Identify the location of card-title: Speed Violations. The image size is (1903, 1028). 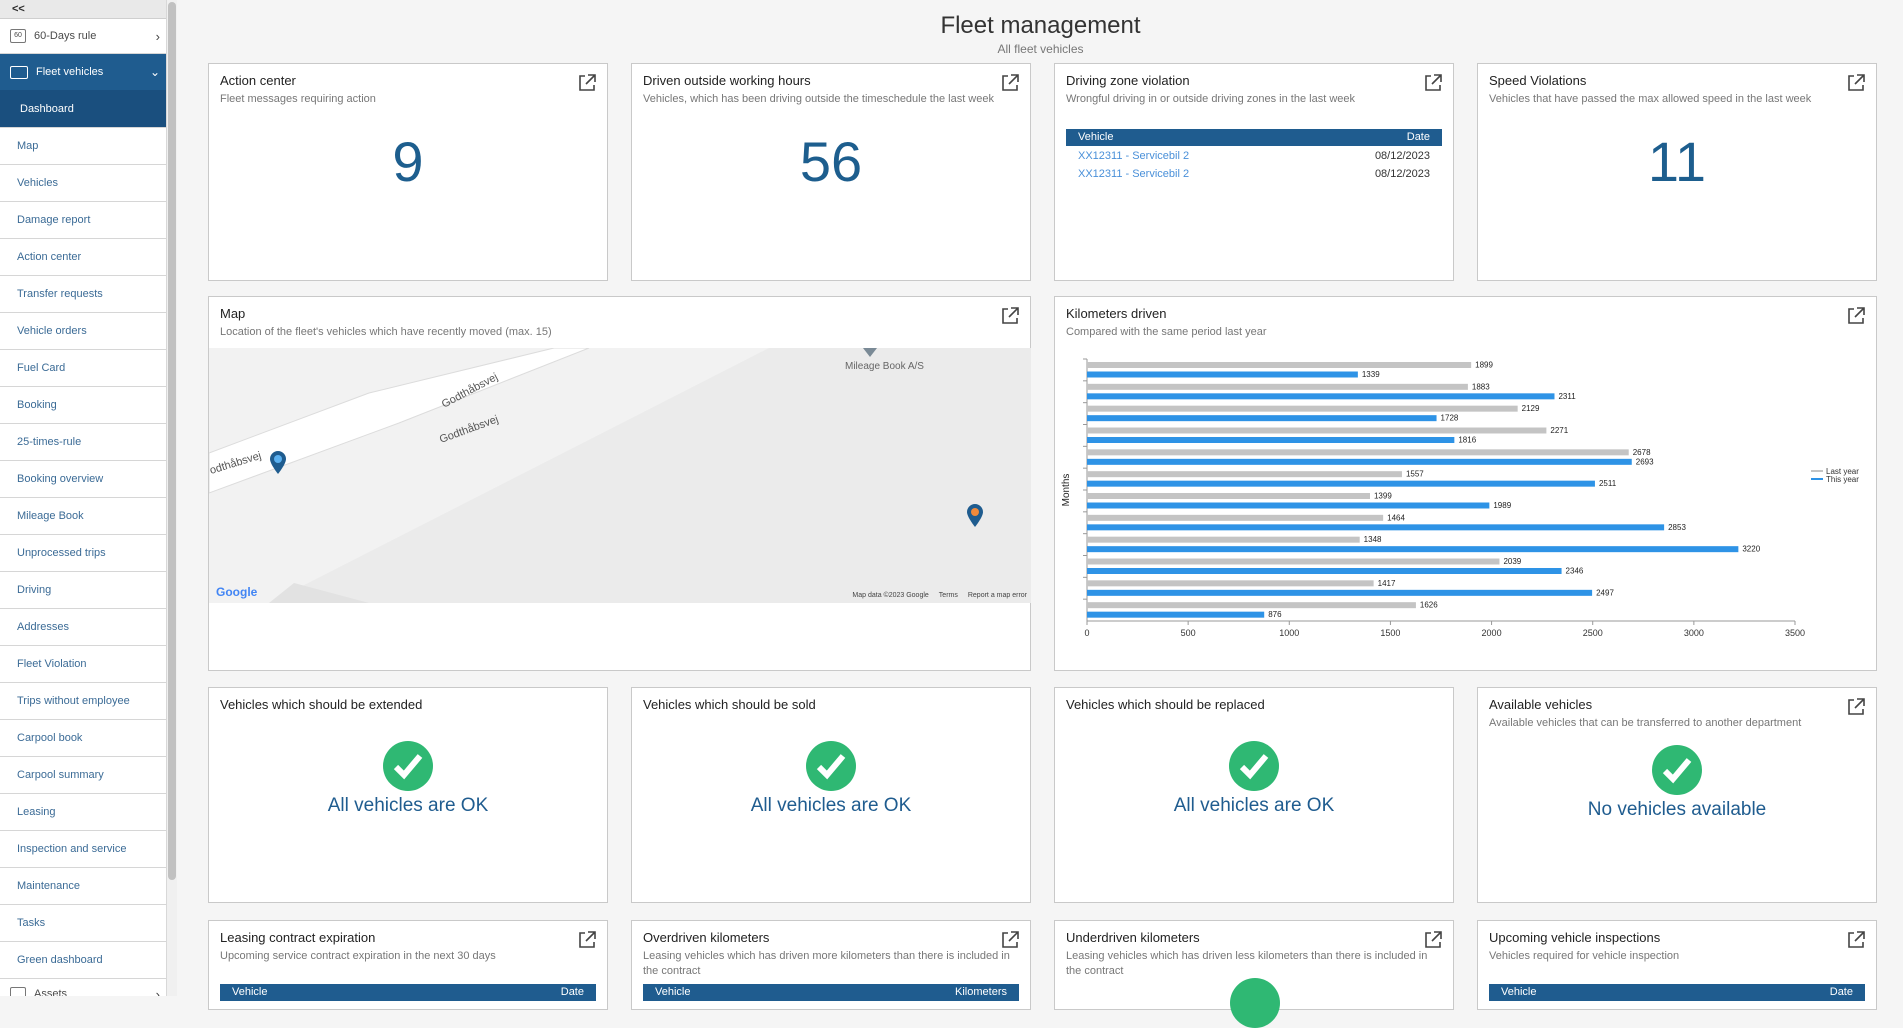
(1538, 80).